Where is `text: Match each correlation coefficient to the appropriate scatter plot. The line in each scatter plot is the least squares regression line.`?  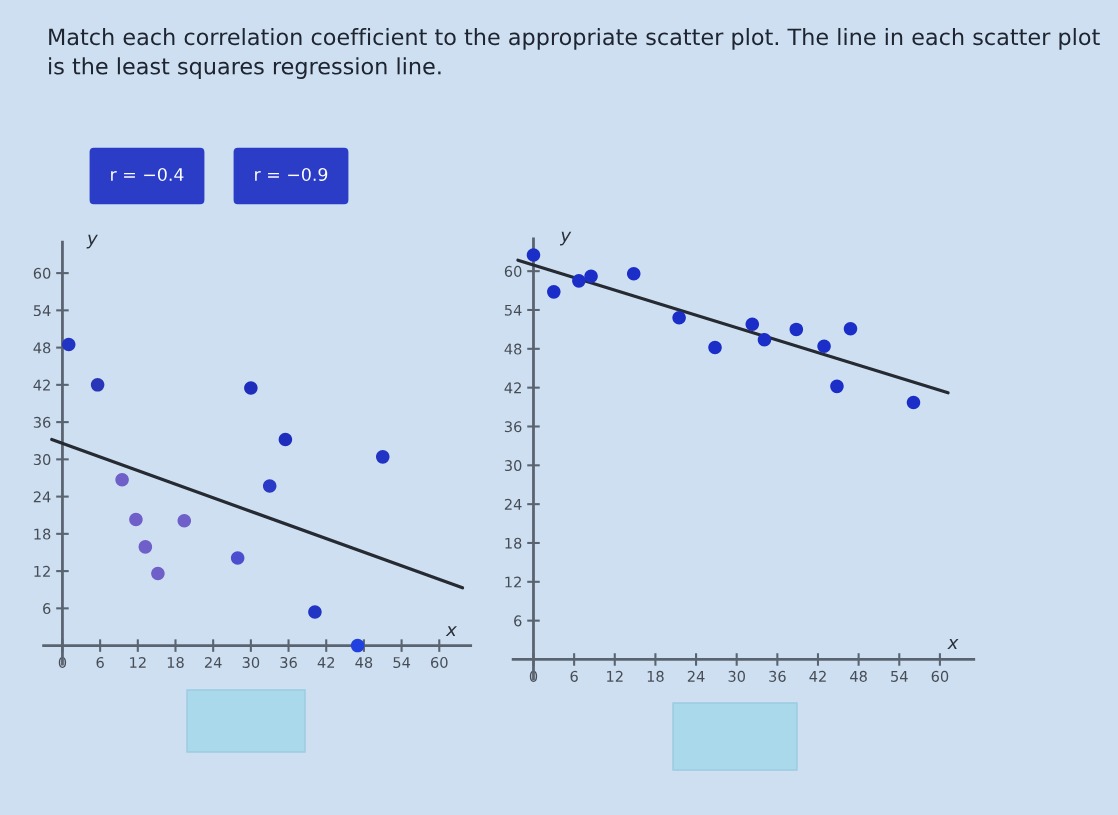
text: Match each correlation coefficient to the appropriate scatter plot. The line in each scatter plot is the least squares regression line. is located at coordinates (574, 53).